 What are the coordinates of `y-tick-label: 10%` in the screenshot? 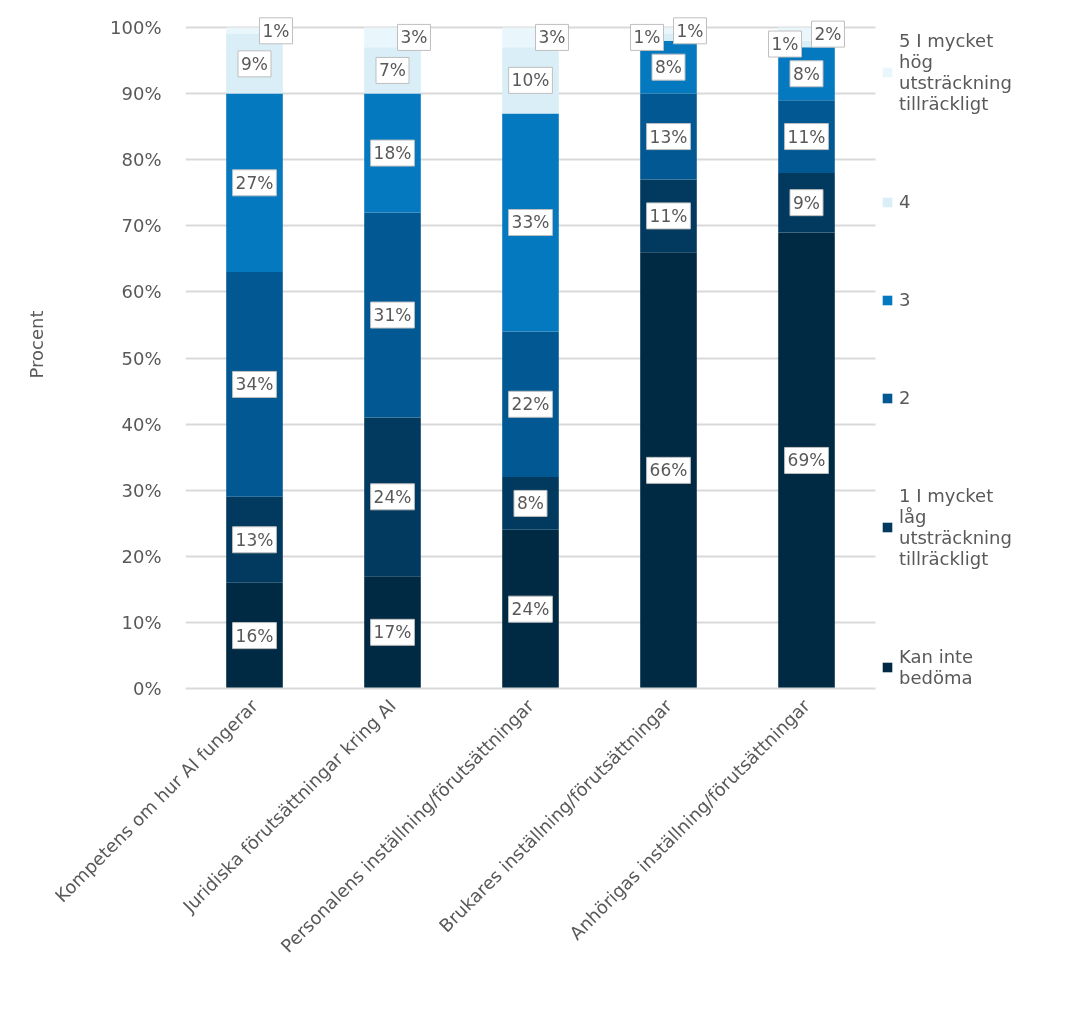 It's located at (141, 622).